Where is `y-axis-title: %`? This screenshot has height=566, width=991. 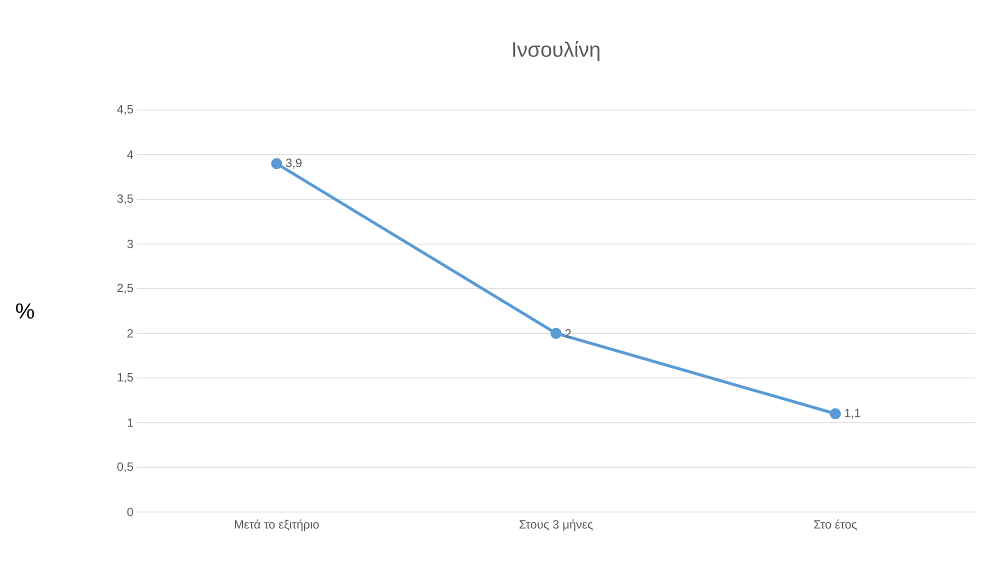 y-axis-title: % is located at coordinates (25, 311).